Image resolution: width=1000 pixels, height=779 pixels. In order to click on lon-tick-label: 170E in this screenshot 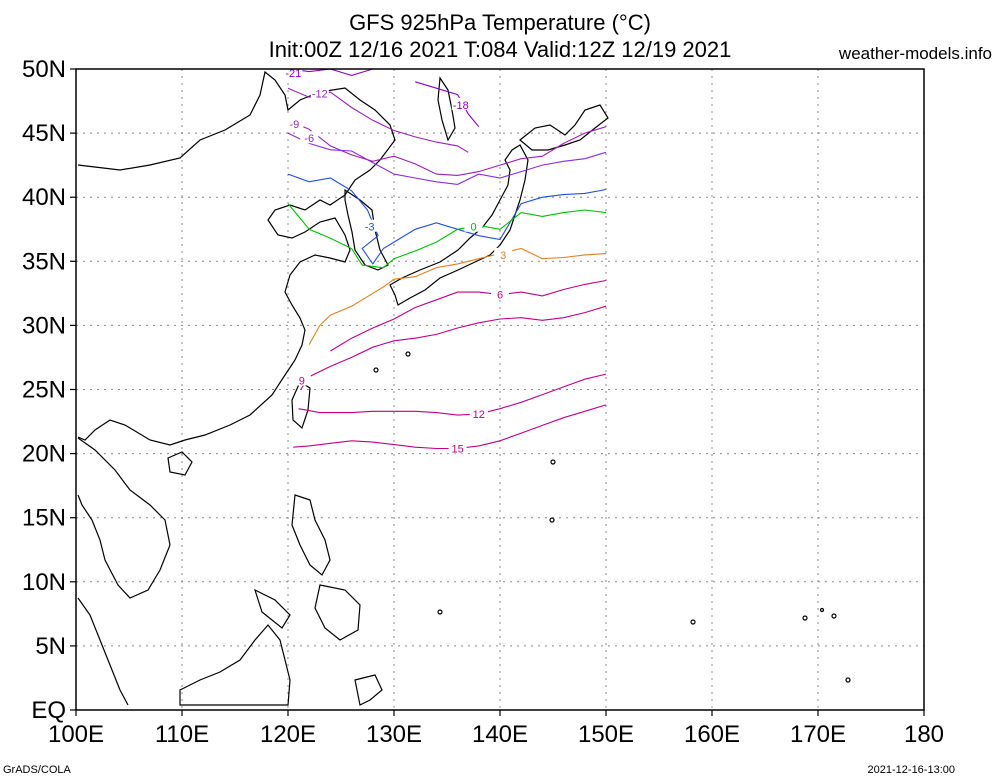, I will do `click(818, 734)`.